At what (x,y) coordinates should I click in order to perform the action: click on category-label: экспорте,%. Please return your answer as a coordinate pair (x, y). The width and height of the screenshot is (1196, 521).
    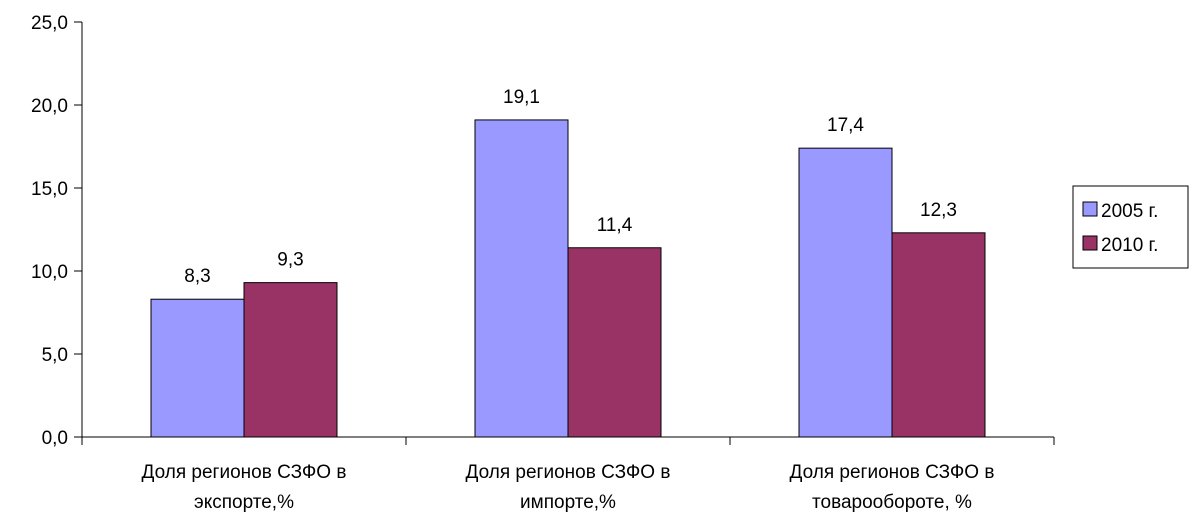
    Looking at the image, I should click on (244, 502).